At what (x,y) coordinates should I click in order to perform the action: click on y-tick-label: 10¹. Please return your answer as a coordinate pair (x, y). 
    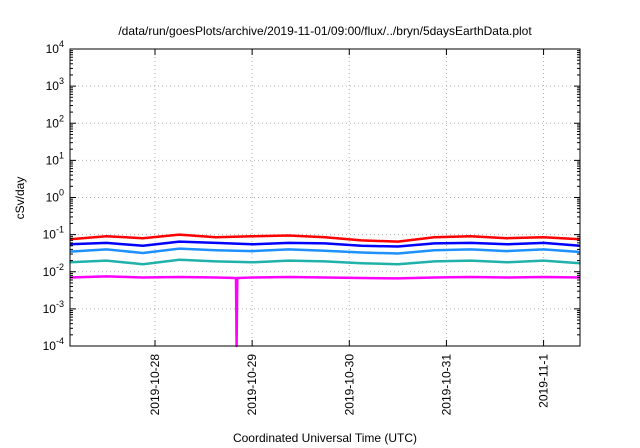
    Looking at the image, I should click on (55, 158).